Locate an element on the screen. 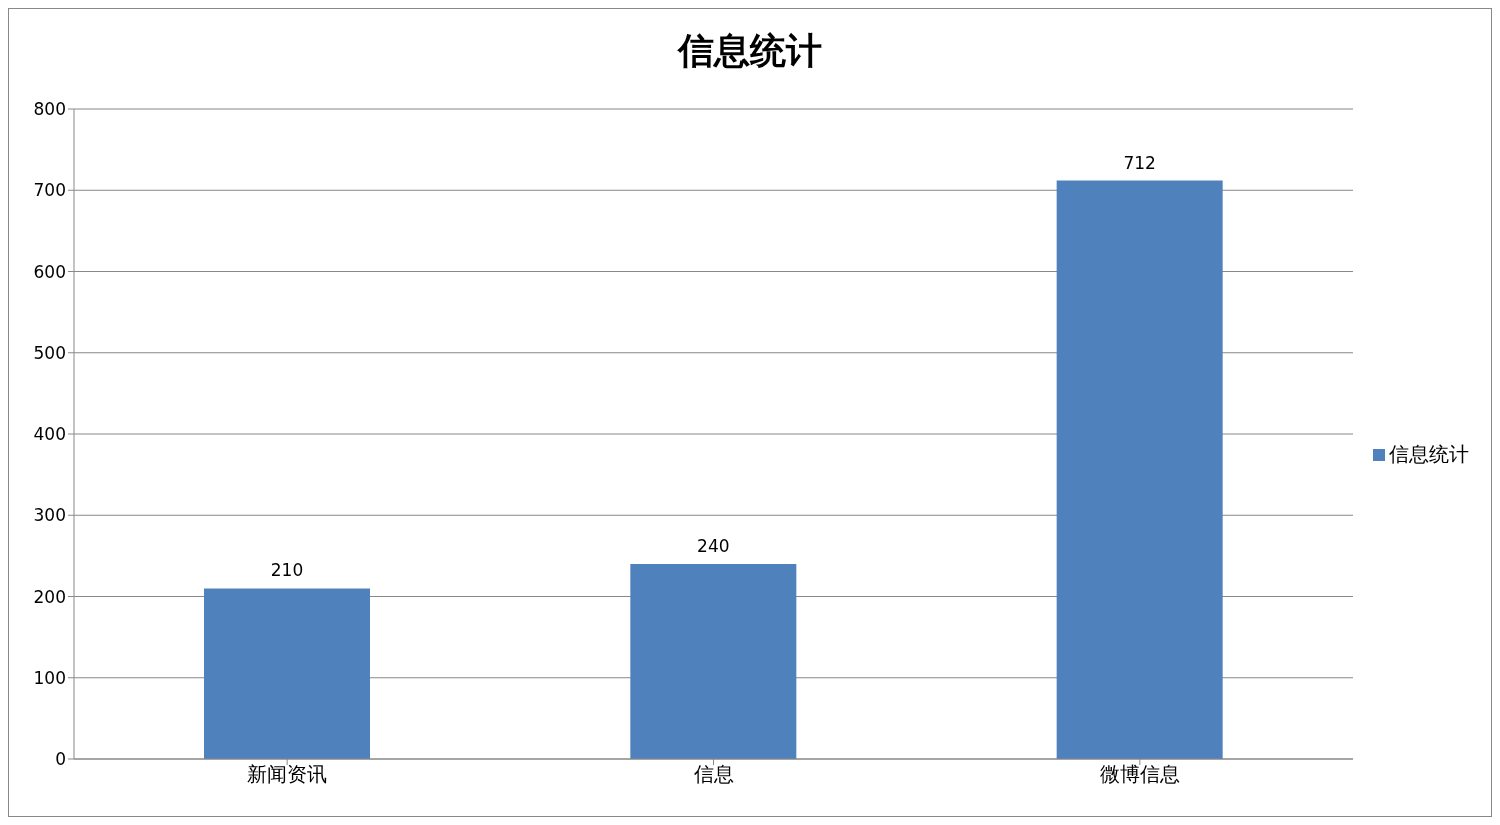  data-label: 210 is located at coordinates (287, 570).